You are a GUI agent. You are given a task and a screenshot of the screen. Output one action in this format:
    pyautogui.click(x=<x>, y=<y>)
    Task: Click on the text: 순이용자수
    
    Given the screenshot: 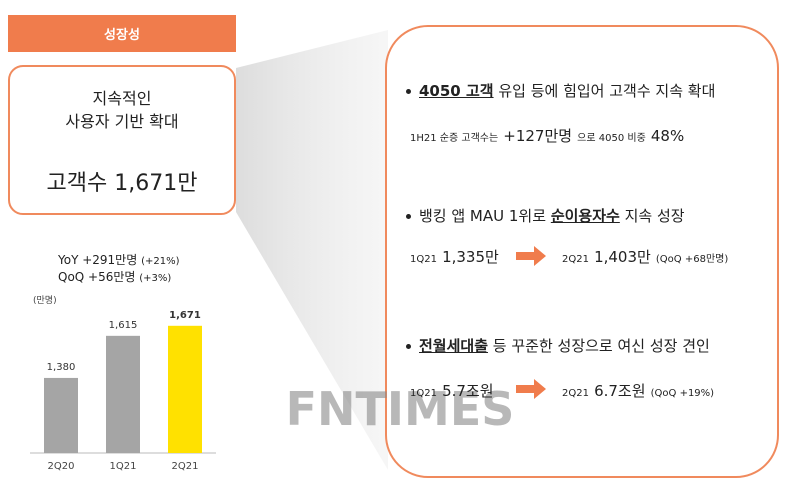 What is the action you would take?
    pyautogui.click(x=585, y=216)
    